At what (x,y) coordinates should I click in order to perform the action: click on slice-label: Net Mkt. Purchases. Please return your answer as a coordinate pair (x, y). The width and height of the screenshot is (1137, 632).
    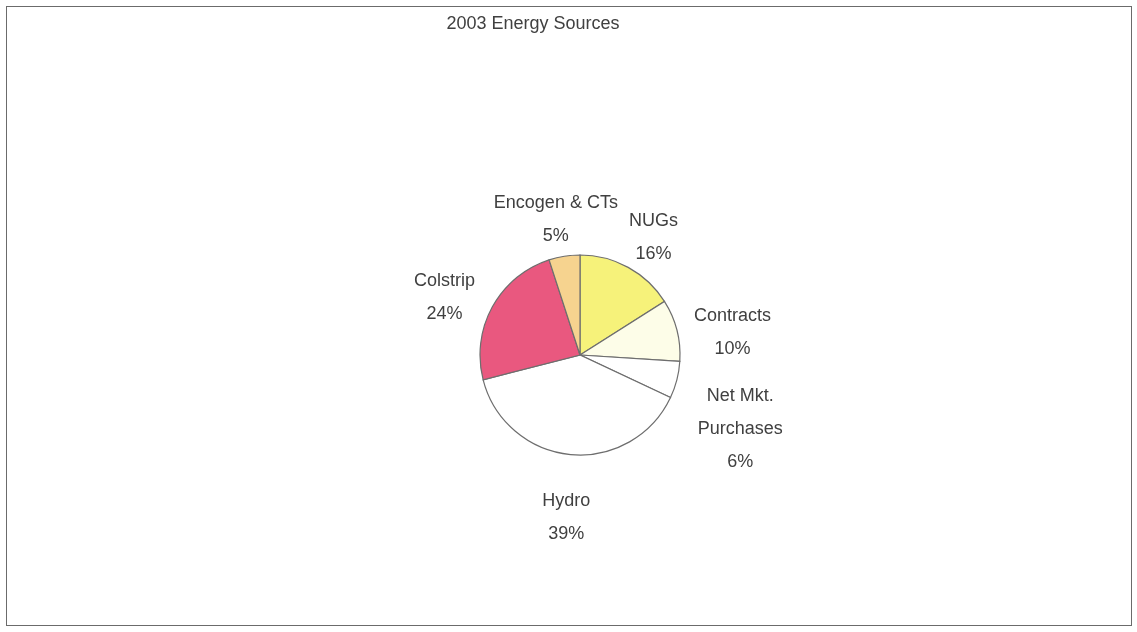
    Looking at the image, I should click on (740, 412).